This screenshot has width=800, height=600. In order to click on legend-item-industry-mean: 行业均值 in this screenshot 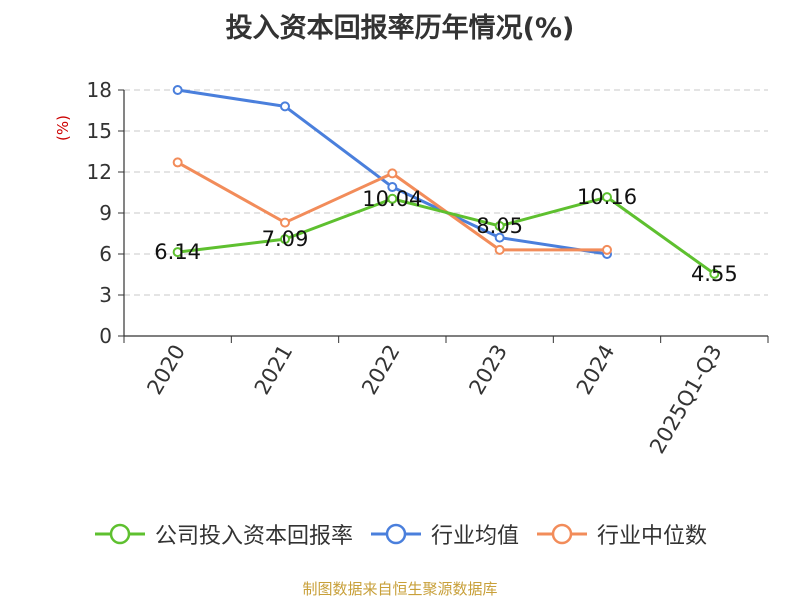, I will do `click(444, 534)`.